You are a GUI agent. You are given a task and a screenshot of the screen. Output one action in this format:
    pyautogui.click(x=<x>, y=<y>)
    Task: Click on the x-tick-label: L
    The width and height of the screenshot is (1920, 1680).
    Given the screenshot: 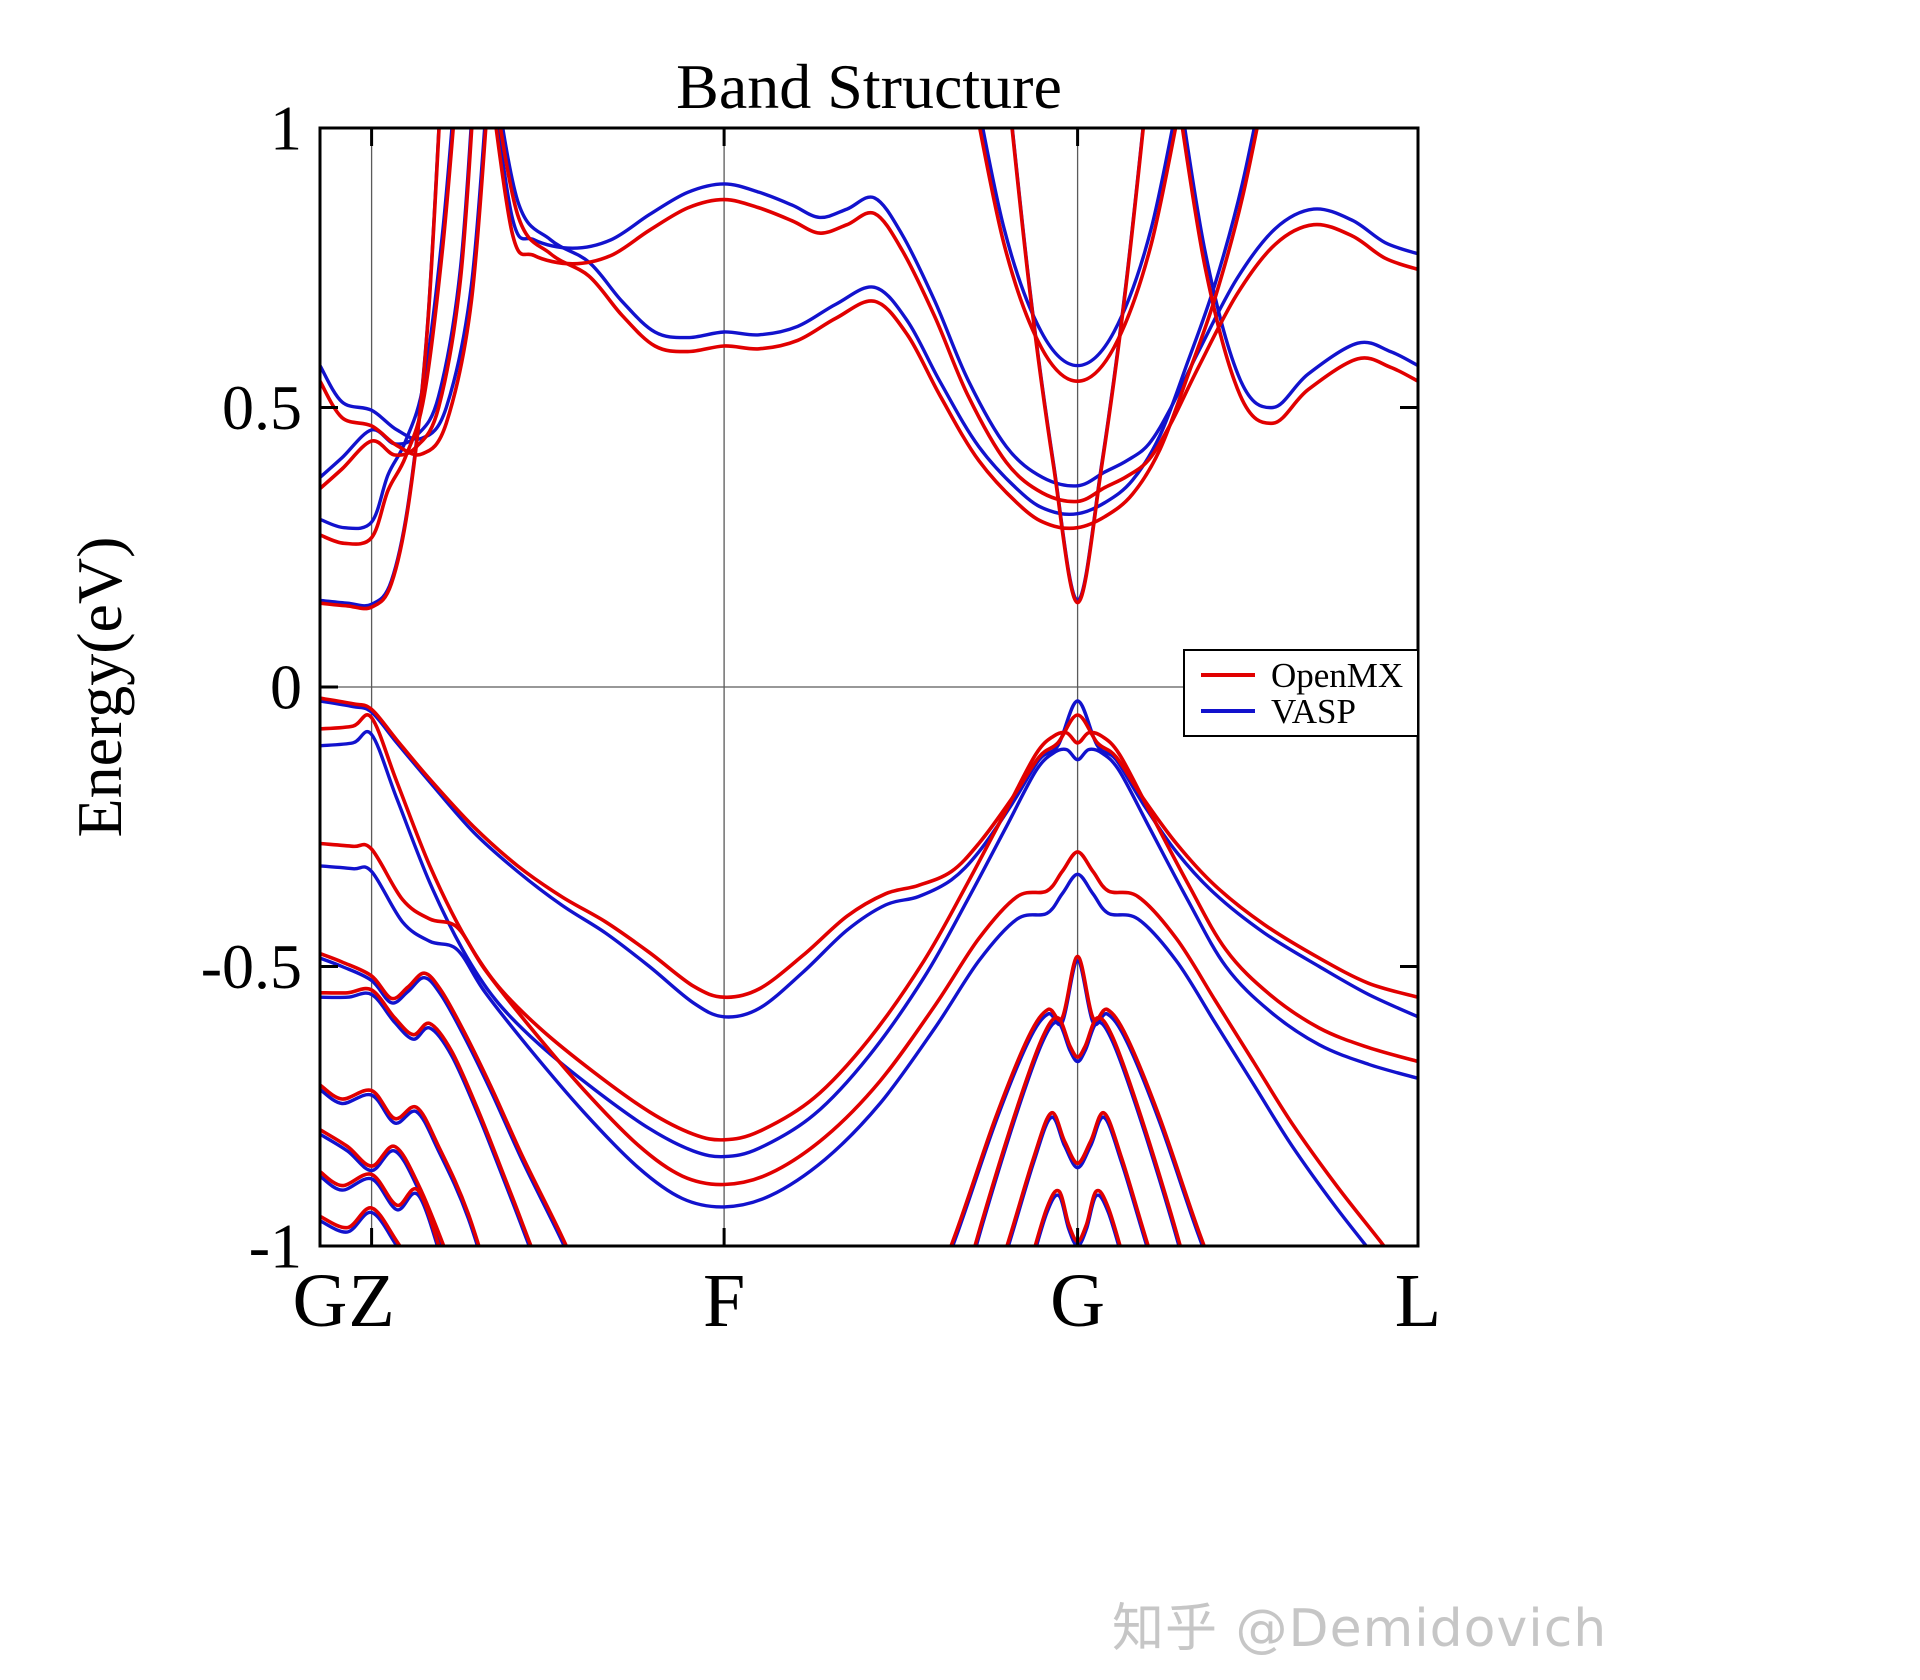 What is the action you would take?
    pyautogui.click(x=1418, y=1301)
    